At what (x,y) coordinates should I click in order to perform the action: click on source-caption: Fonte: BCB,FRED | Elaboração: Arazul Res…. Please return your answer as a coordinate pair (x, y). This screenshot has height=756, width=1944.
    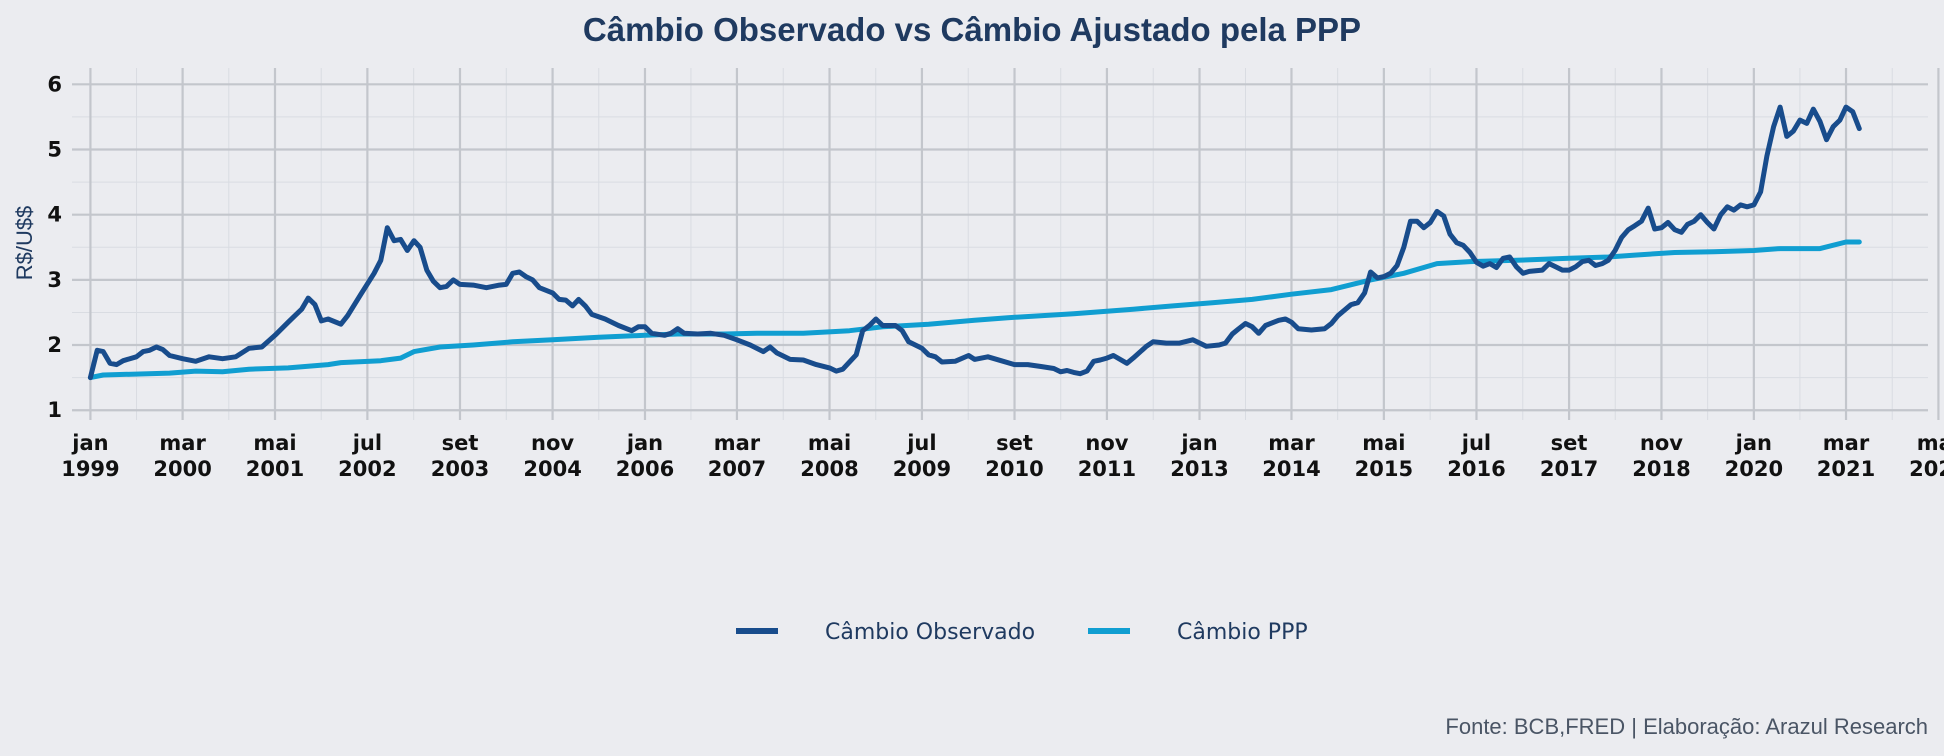
    Looking at the image, I should click on (1686, 726).